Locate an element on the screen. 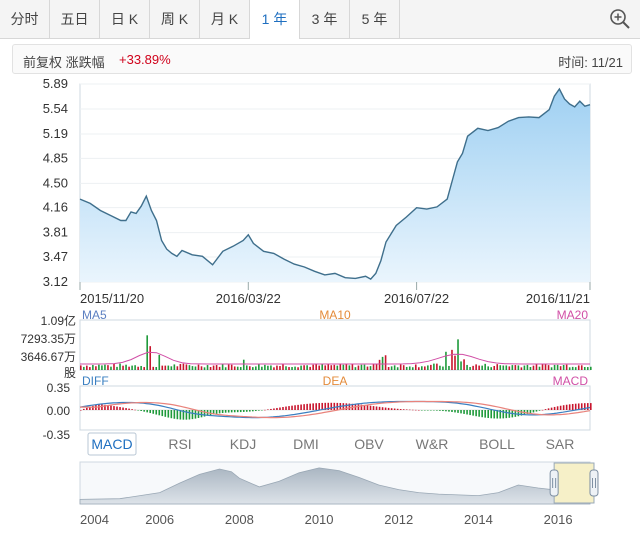  indicator-tab-rsi: RSI is located at coordinates (179, 444).